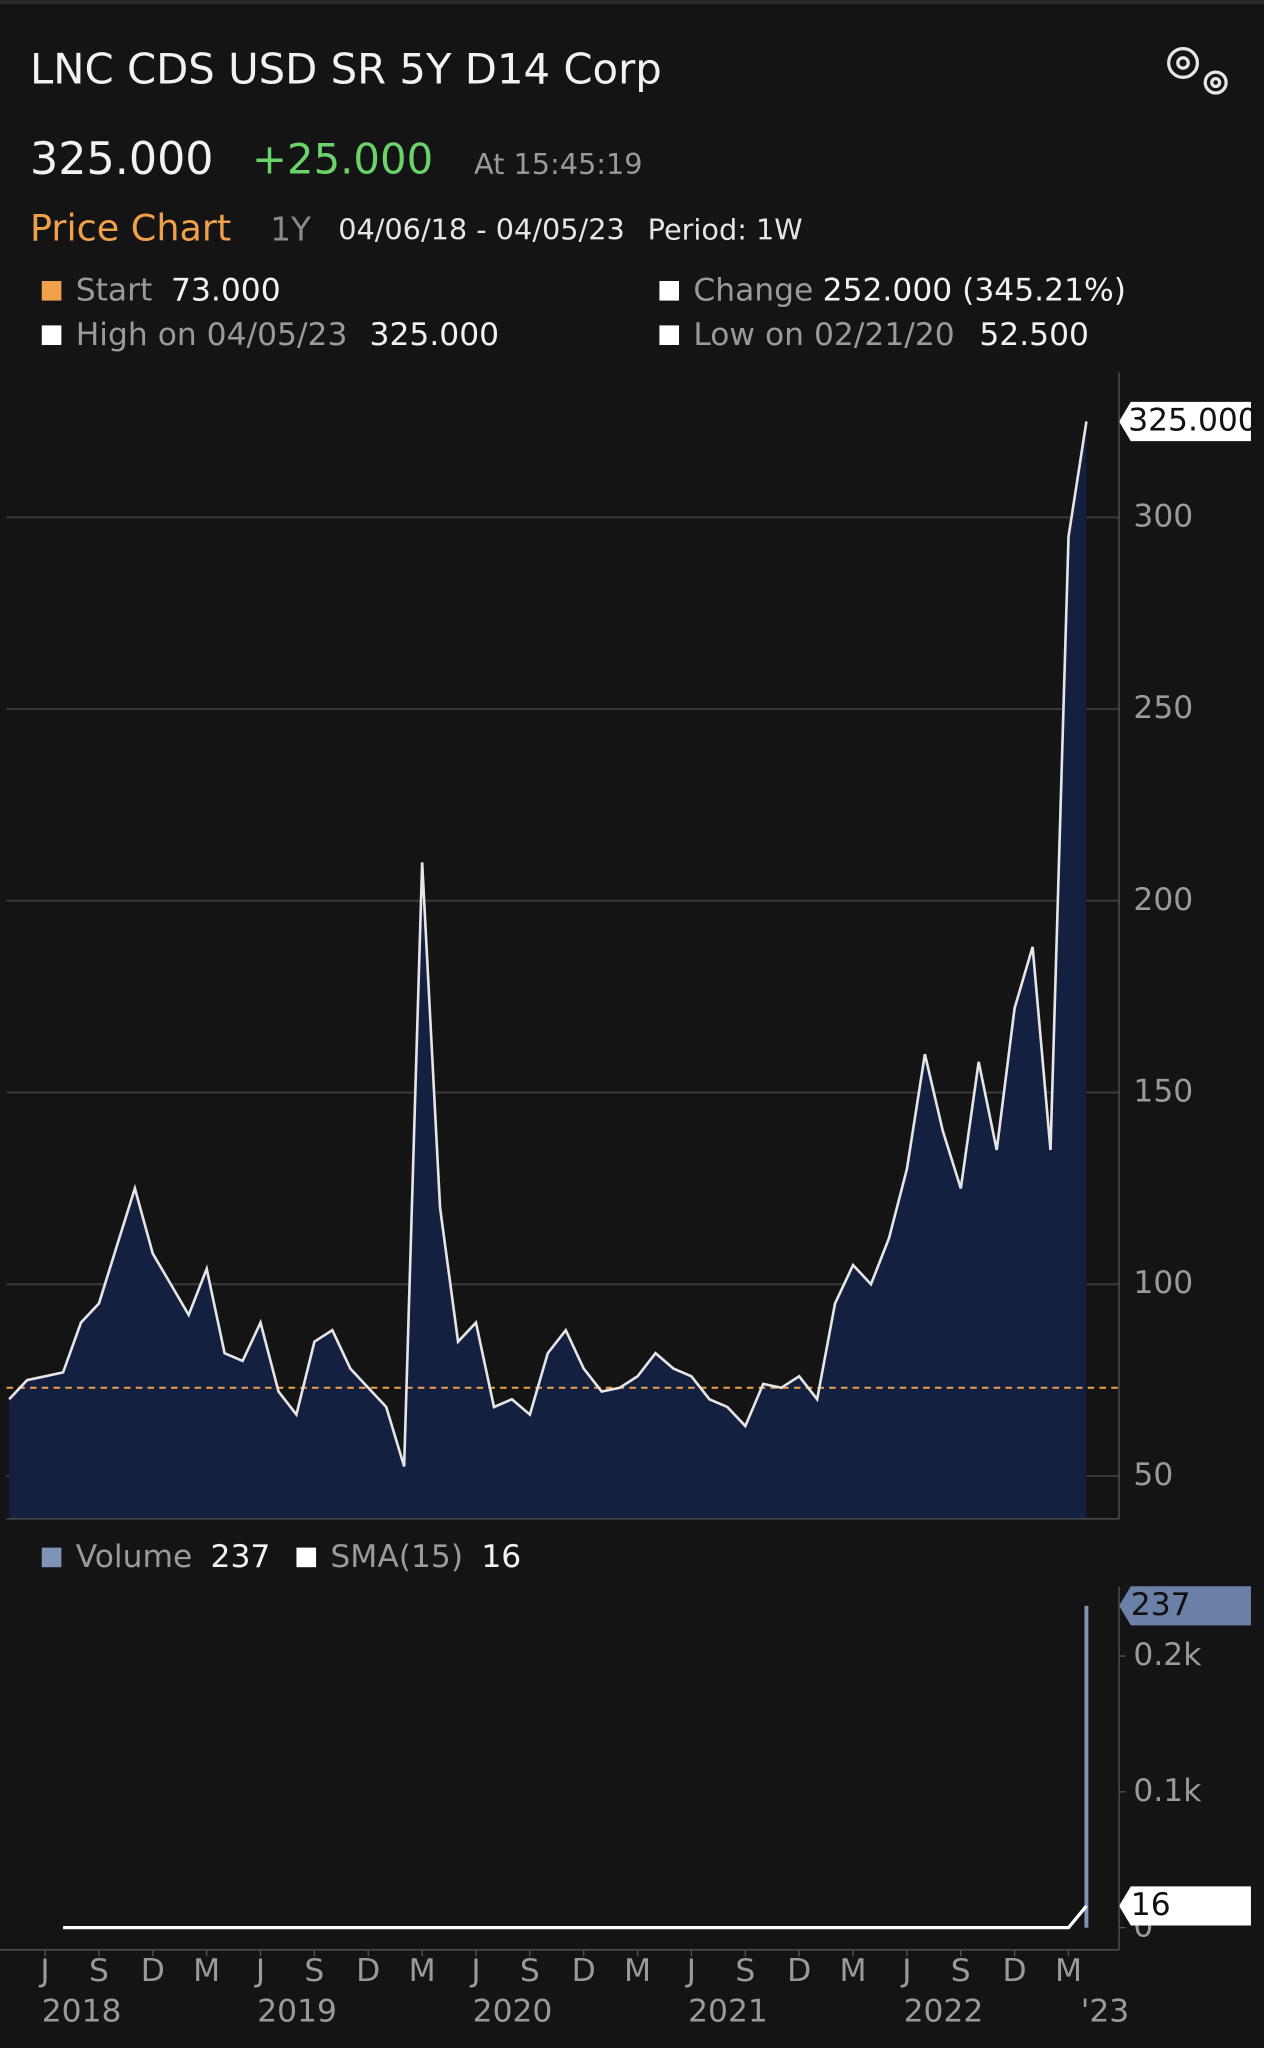  I want to click on stat-value: 252.000 (345.21%), so click(974, 290).